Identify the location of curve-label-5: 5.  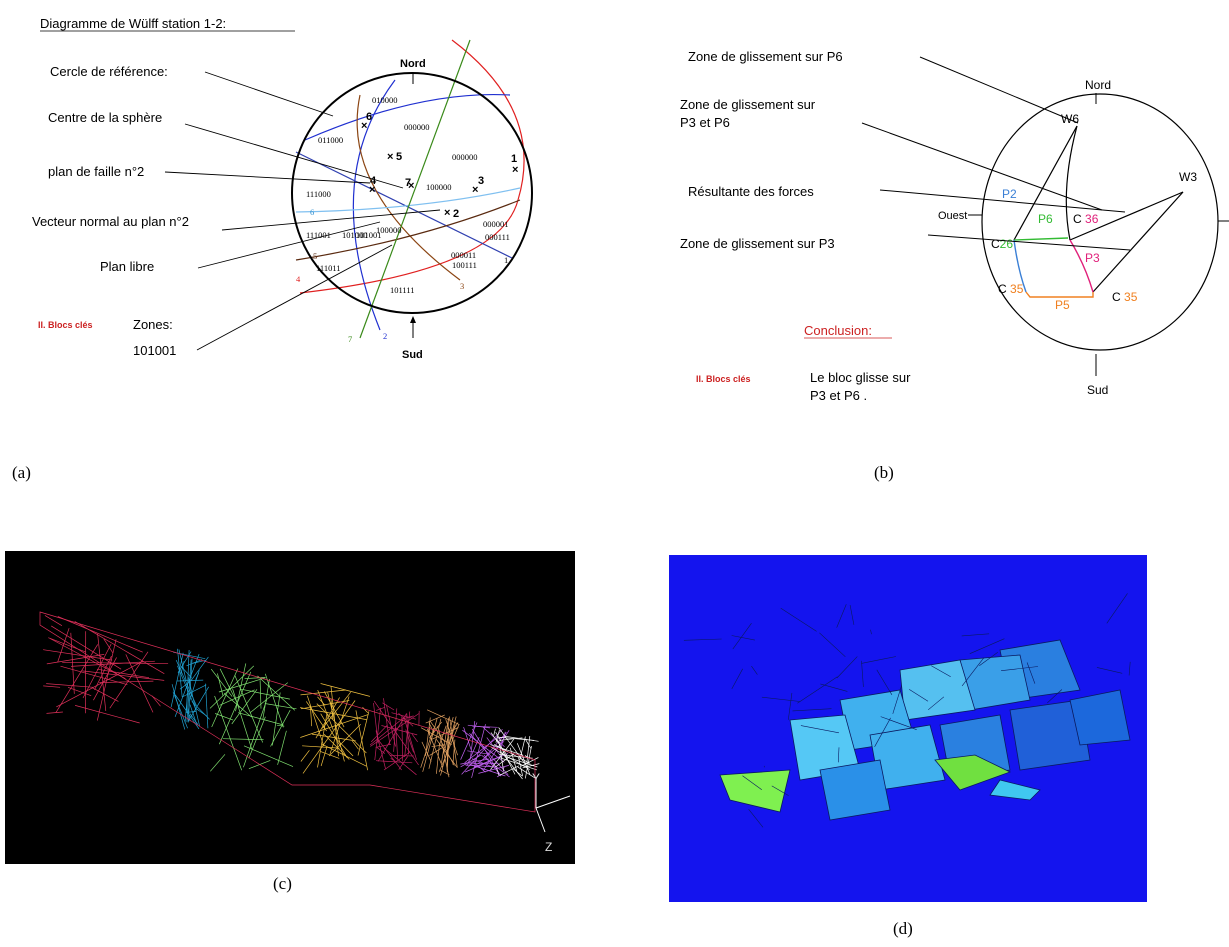
(315, 256).